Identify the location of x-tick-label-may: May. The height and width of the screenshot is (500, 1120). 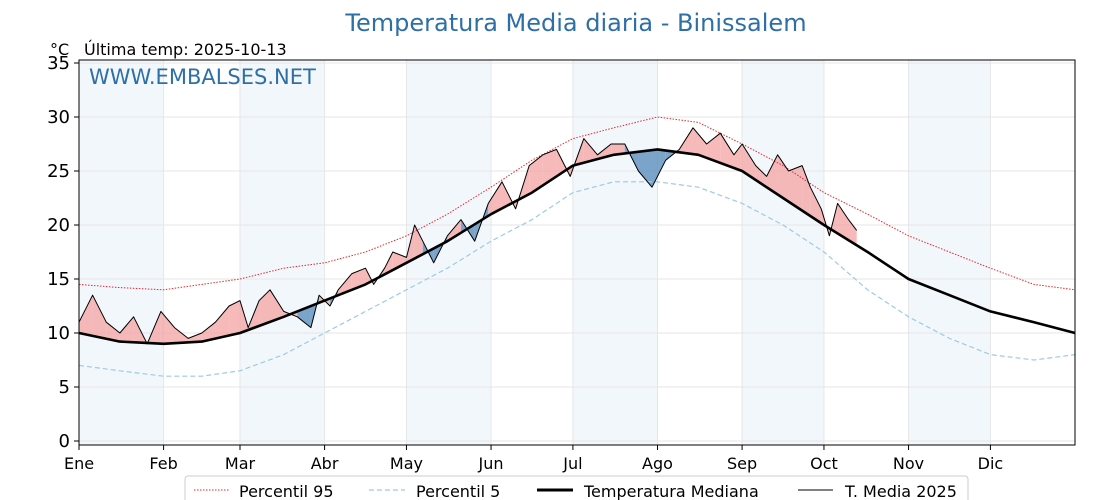
(406, 463).